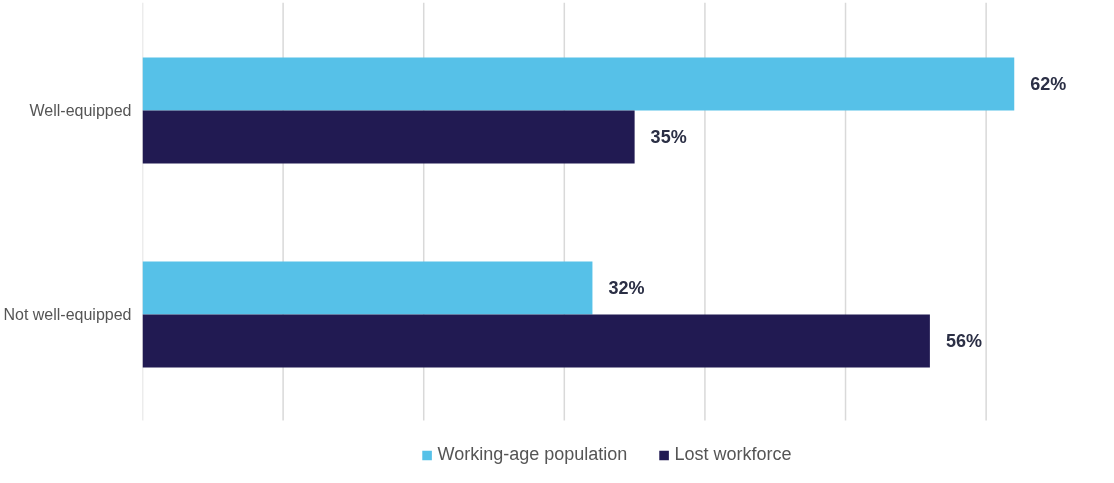 The width and height of the screenshot is (1114, 483). What do you see at coordinates (626, 287) in the screenshot?
I see `data-label: 32%` at bounding box center [626, 287].